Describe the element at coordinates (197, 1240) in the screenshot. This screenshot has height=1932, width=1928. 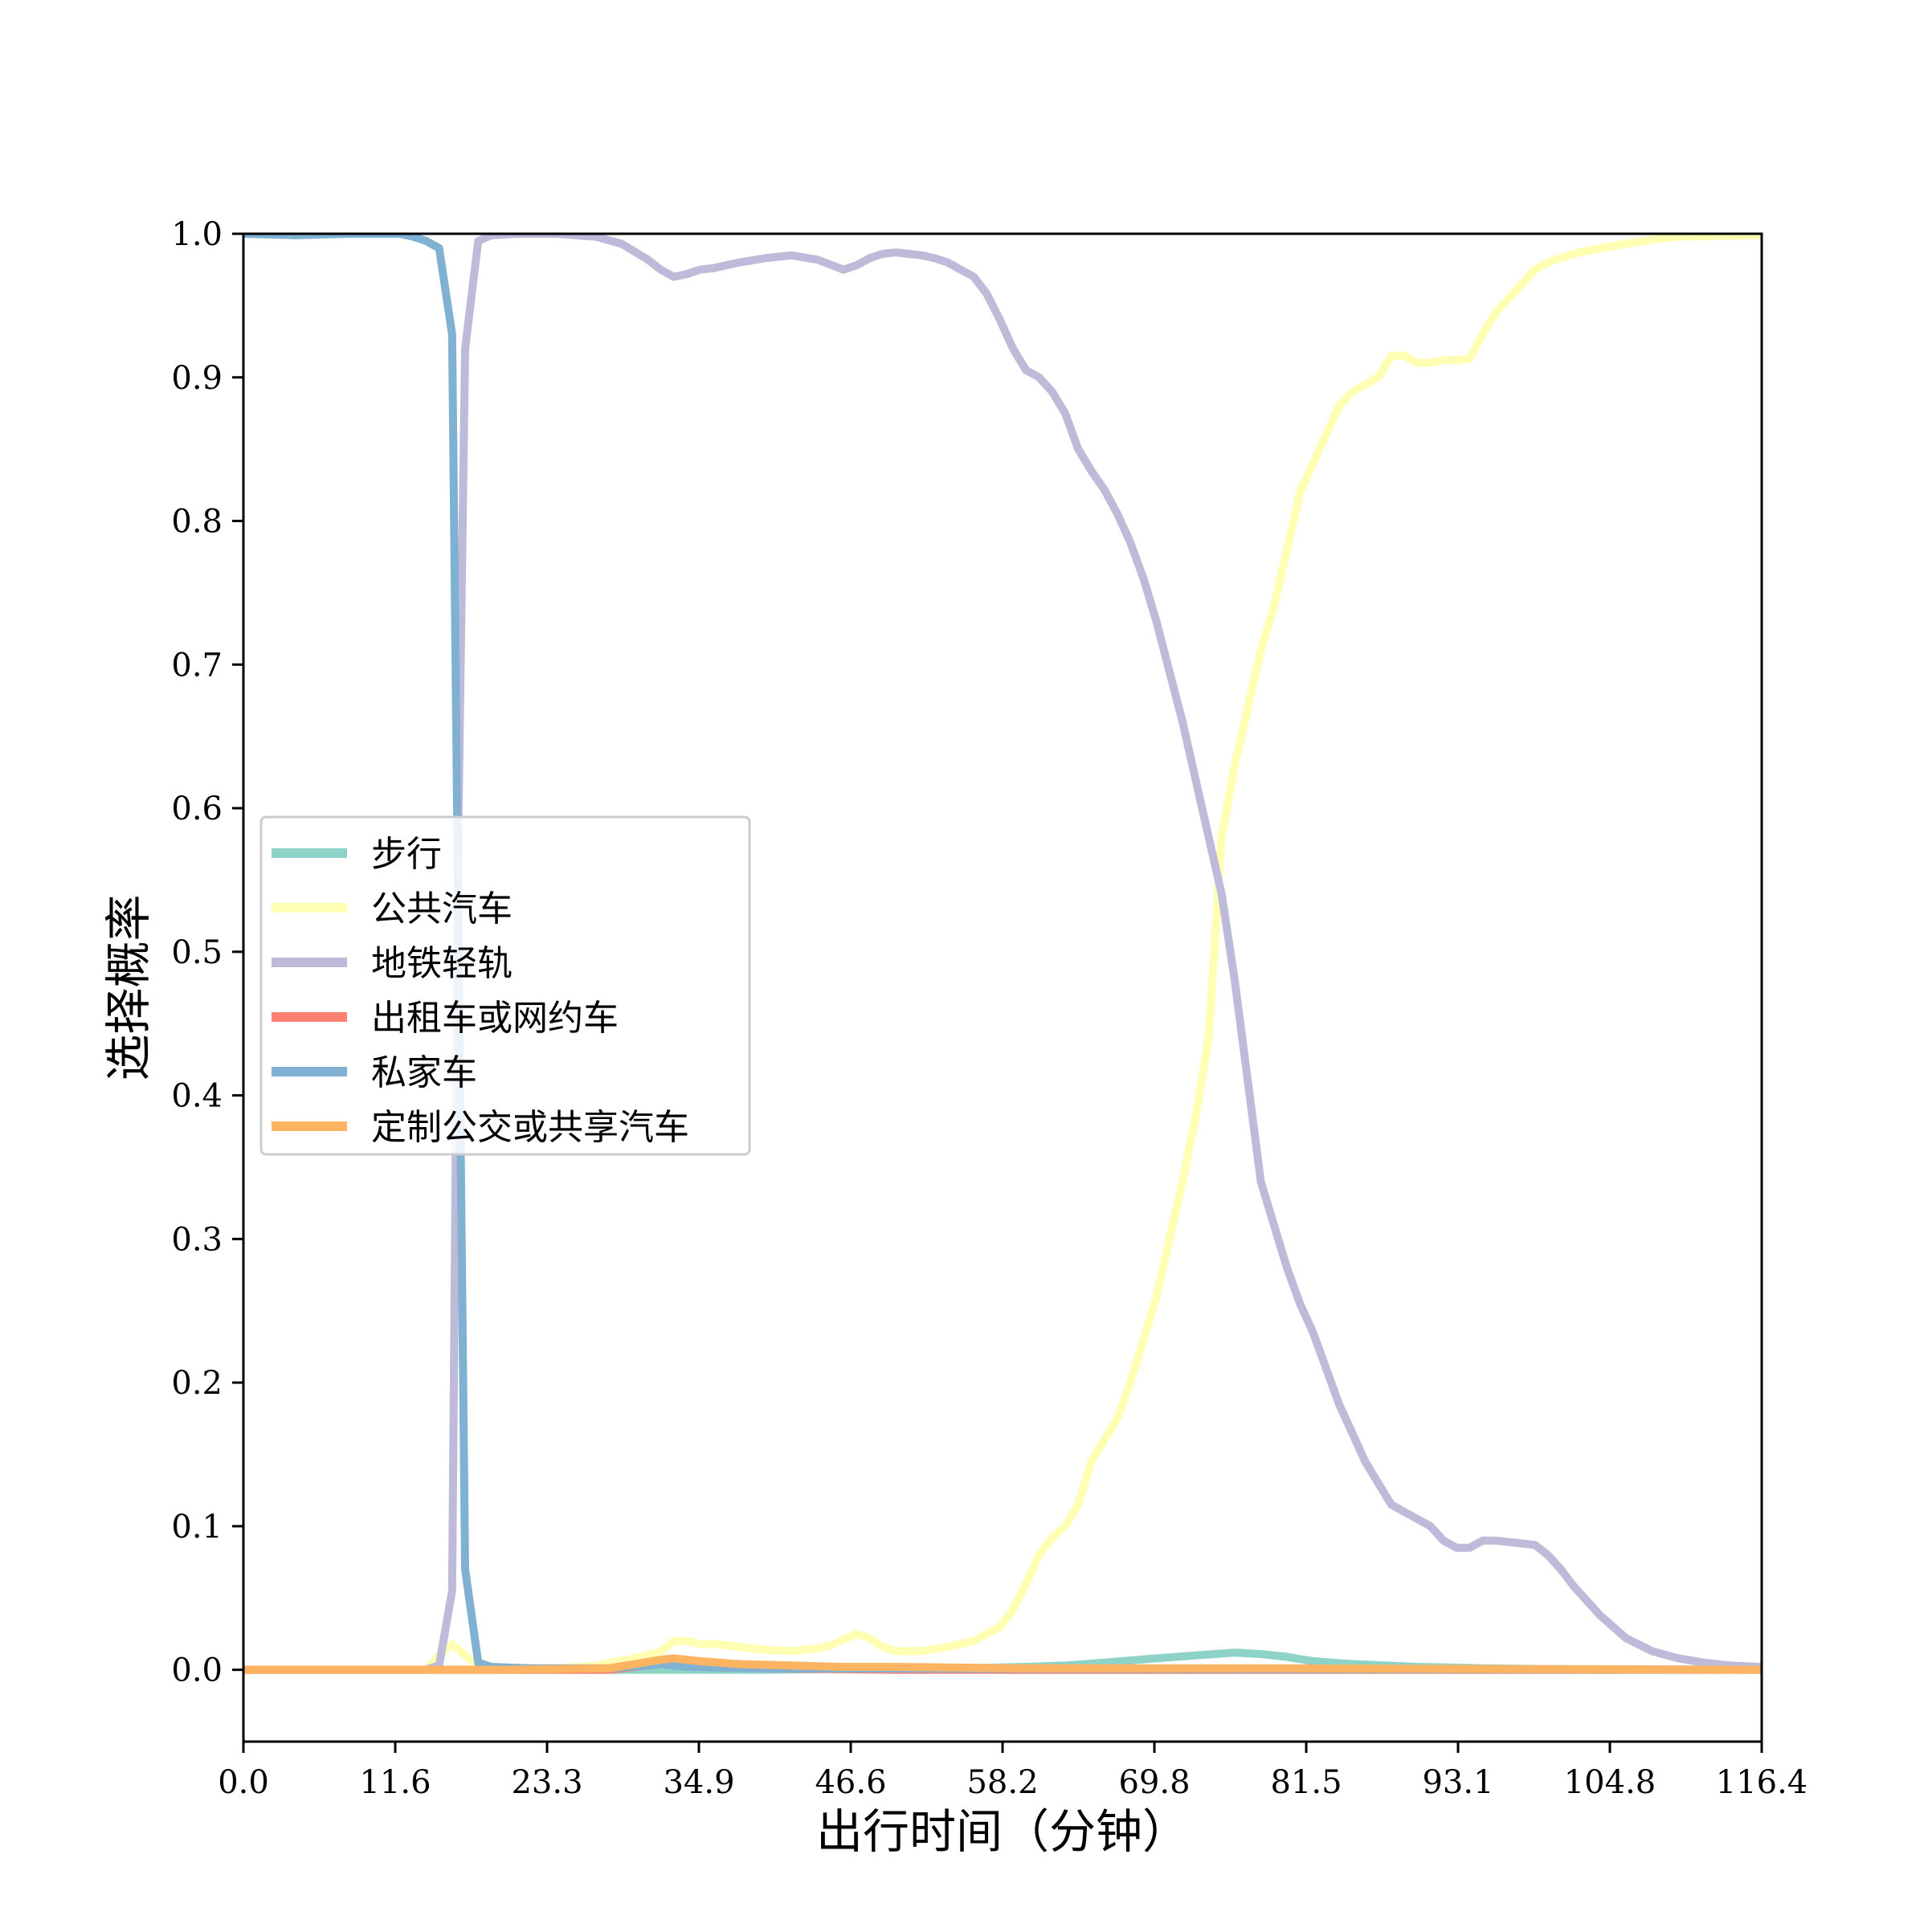
I see `y-tick-label: 0.3` at that location.